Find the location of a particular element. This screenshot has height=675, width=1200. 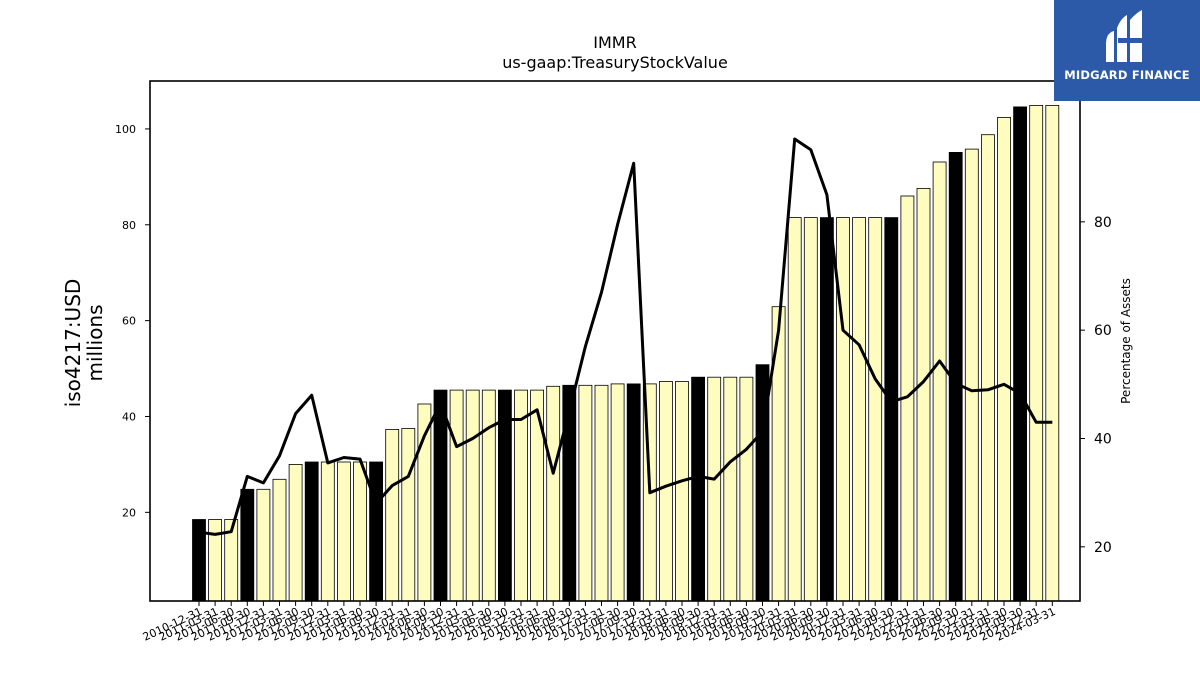

y2-tick-label: 40 is located at coordinates (1103, 440).